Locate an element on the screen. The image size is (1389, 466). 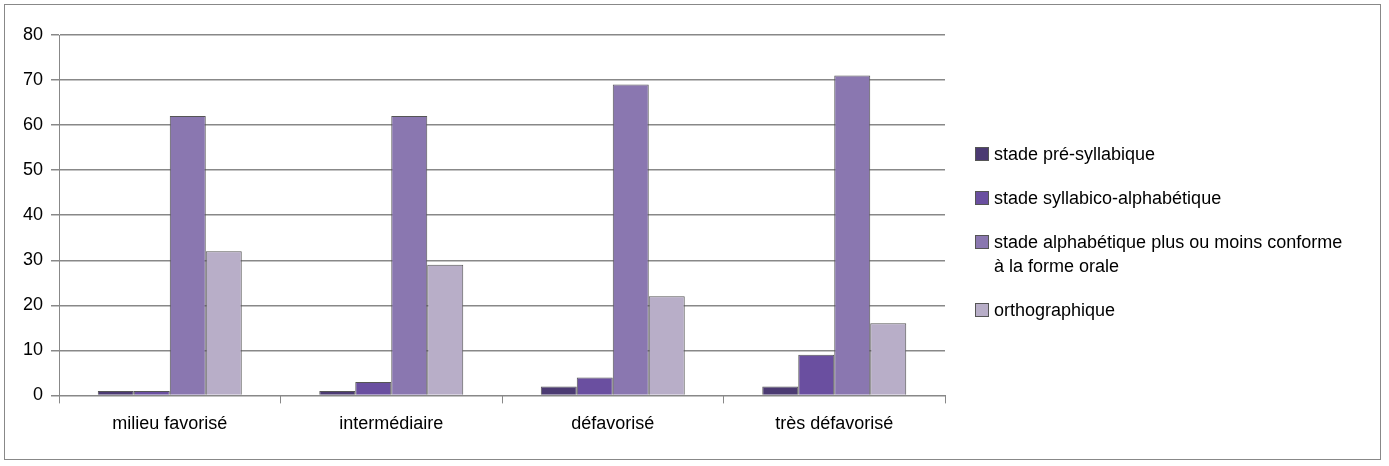
y-tick-label: 50 is located at coordinates (33, 169).